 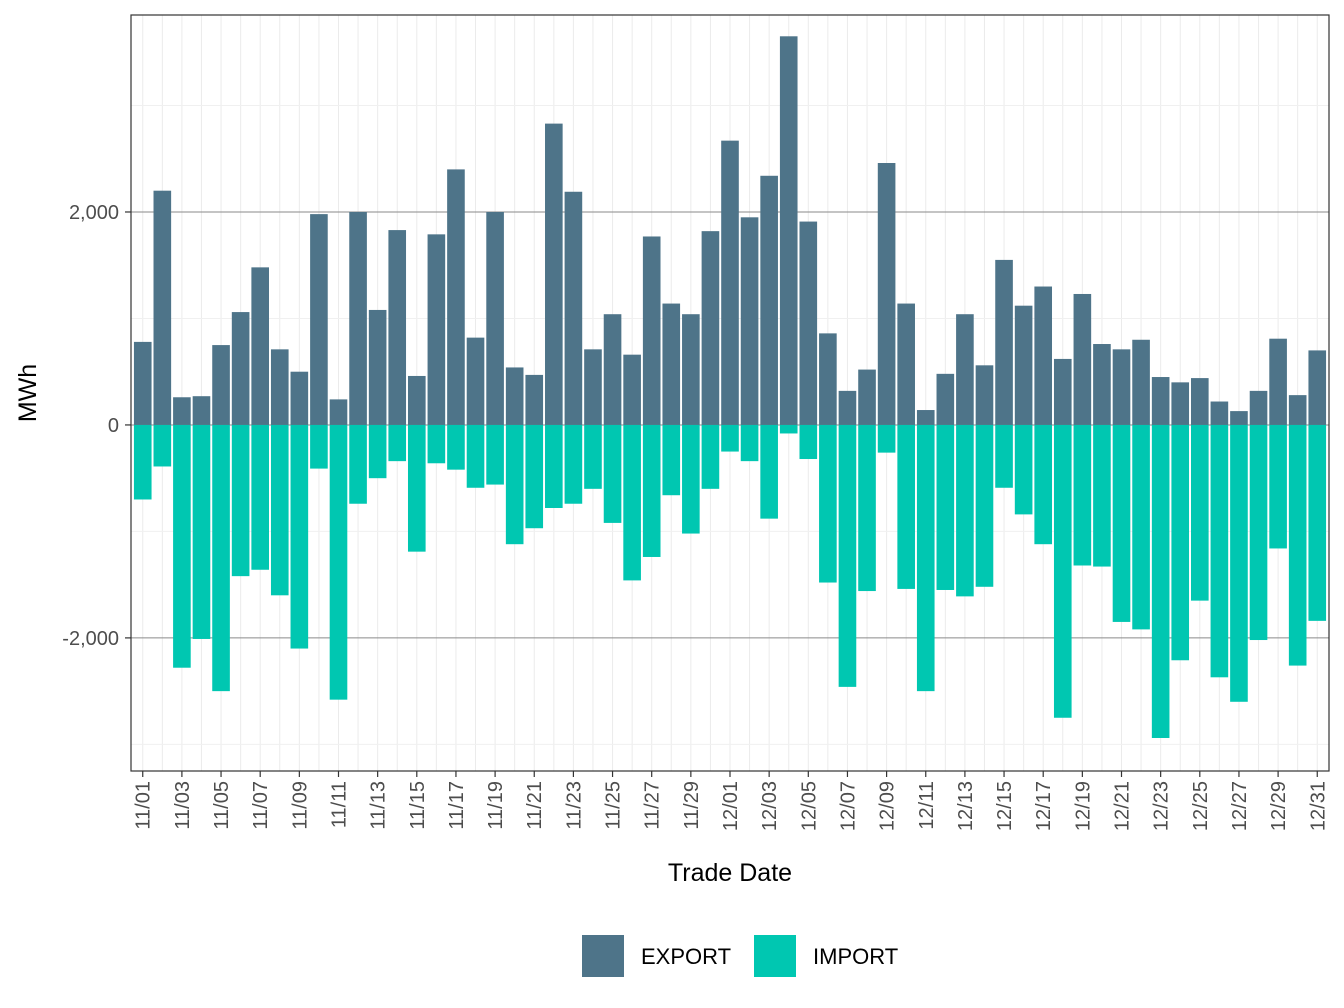 What do you see at coordinates (222, 805) in the screenshot?
I see `x-tick-label: 11/05` at bounding box center [222, 805].